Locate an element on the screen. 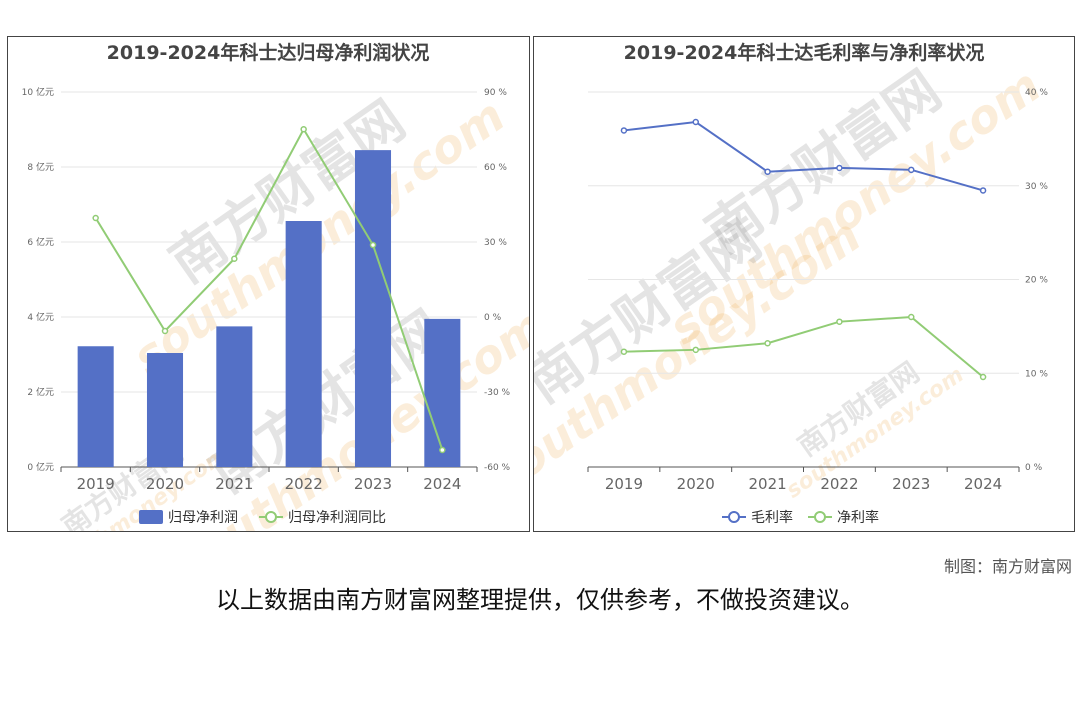  point-s0-2019 is located at coordinates (624, 130).